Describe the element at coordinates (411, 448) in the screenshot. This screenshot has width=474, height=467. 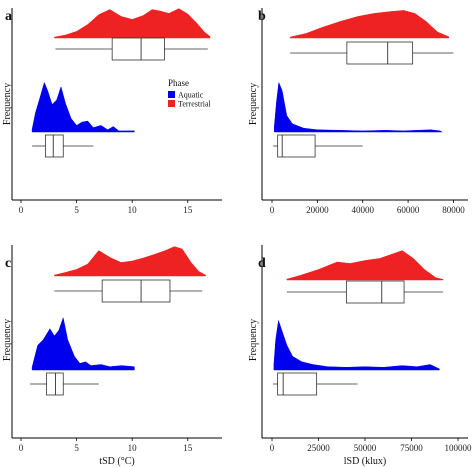
I see `x-tick-label: 75000` at that location.